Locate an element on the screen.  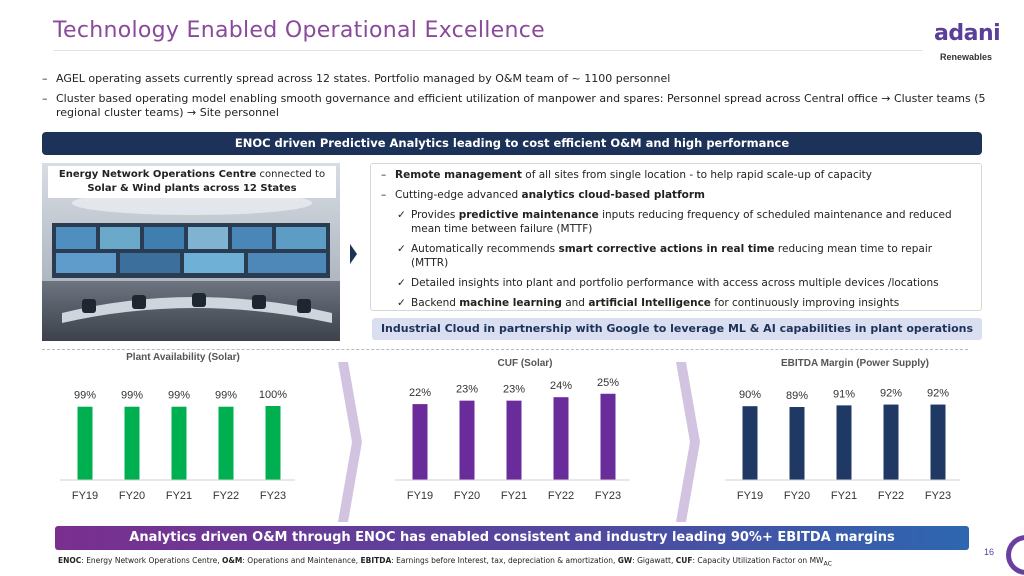
footnote-key: O&M is located at coordinates (232, 560).